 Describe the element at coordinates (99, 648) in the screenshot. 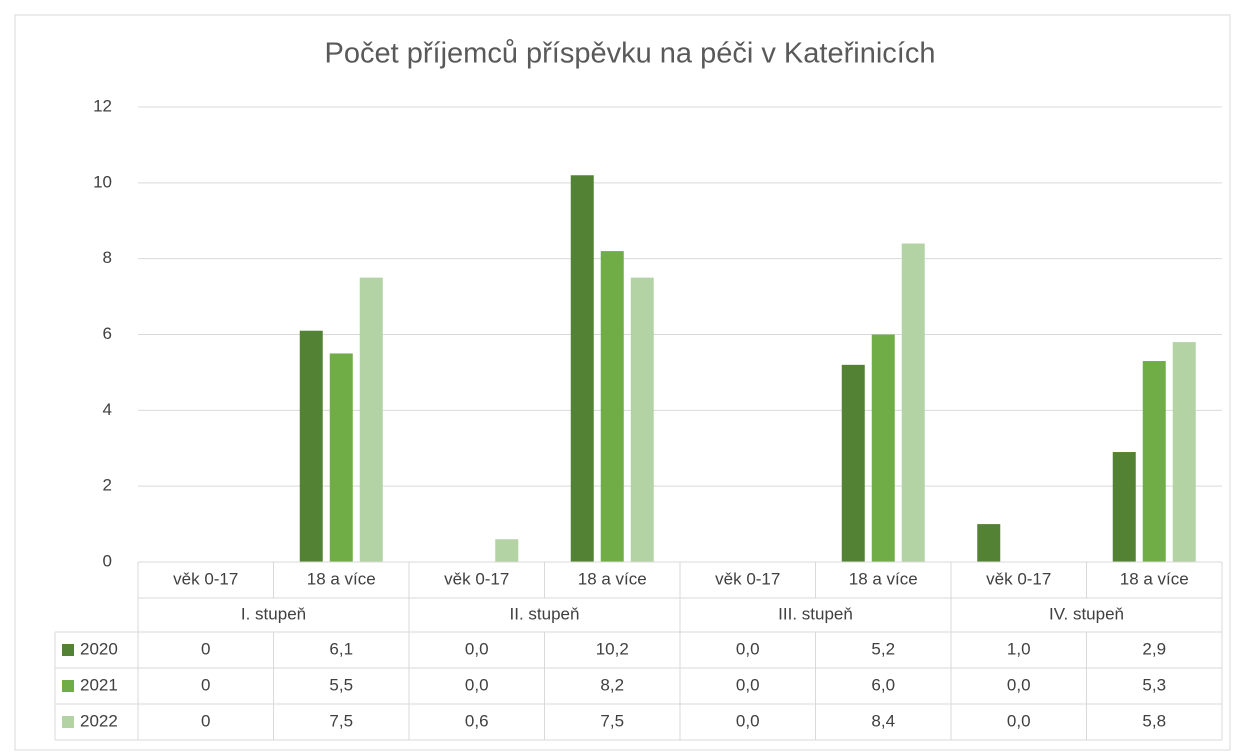

I see `legend-label: 2020` at that location.